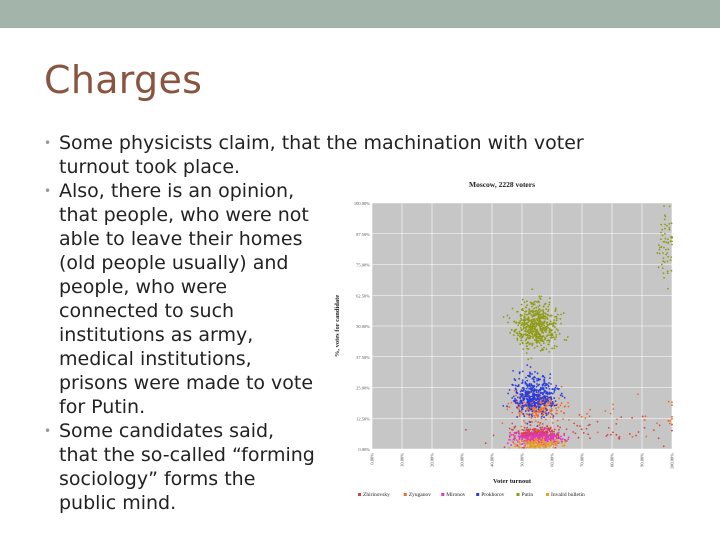  Describe the element at coordinates (456, 495) in the screenshot. I see `legend-label: Mironov` at that location.